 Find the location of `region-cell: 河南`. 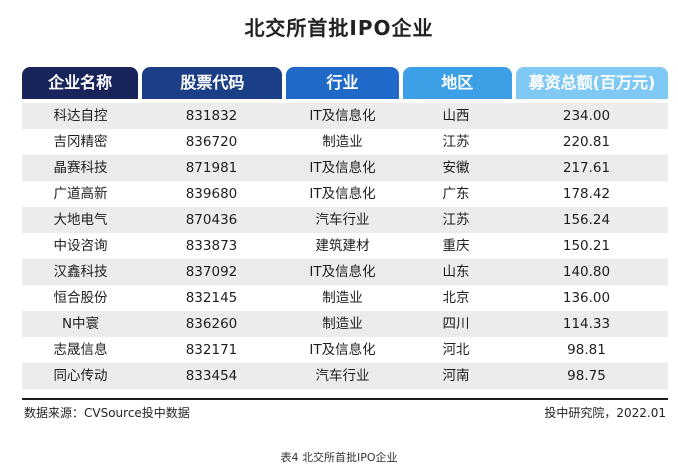

region-cell: 河南 is located at coordinates (456, 376).